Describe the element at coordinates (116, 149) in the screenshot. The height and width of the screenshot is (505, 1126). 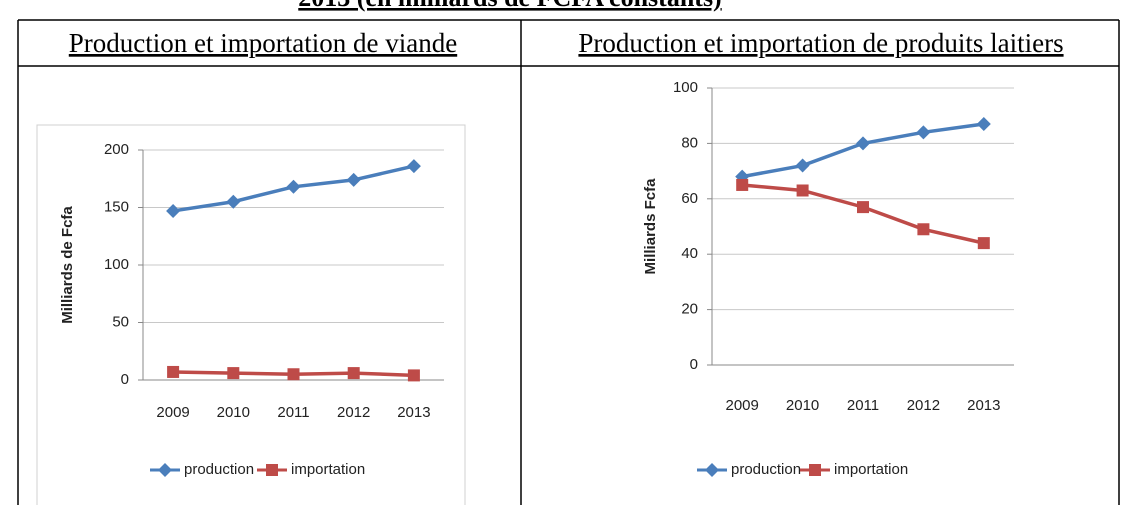
I see `y-tick-label: 200` at that location.